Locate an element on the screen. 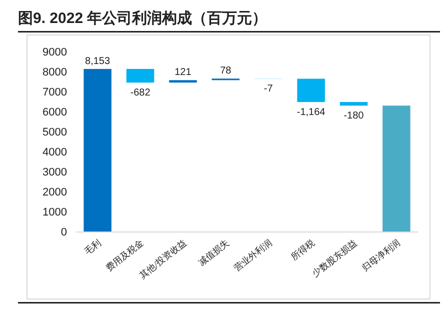 The image size is (447, 324). data-label: 78 is located at coordinates (226, 71).